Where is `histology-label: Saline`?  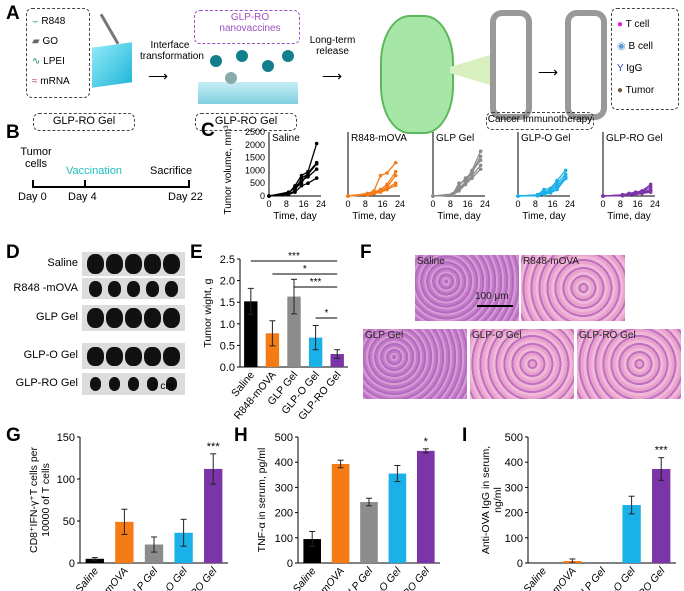
histology-label: Saline is located at coordinates (431, 261).